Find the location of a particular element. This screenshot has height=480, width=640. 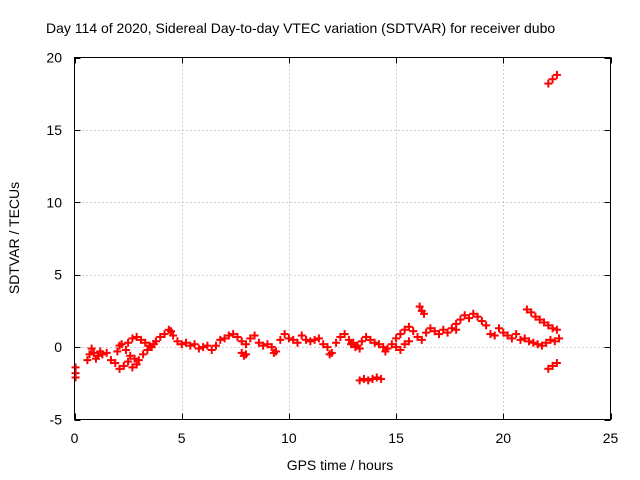

x-axis-label: GPS time / hours is located at coordinates (340, 465).